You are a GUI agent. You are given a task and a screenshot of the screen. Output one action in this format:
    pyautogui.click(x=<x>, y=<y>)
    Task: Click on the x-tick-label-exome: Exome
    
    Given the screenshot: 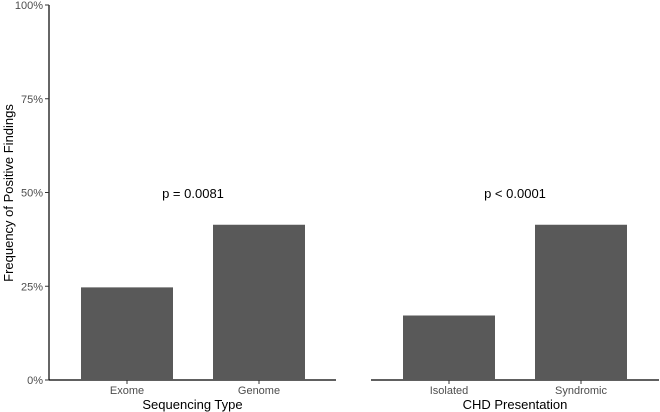 What is the action you would take?
    pyautogui.click(x=127, y=391)
    